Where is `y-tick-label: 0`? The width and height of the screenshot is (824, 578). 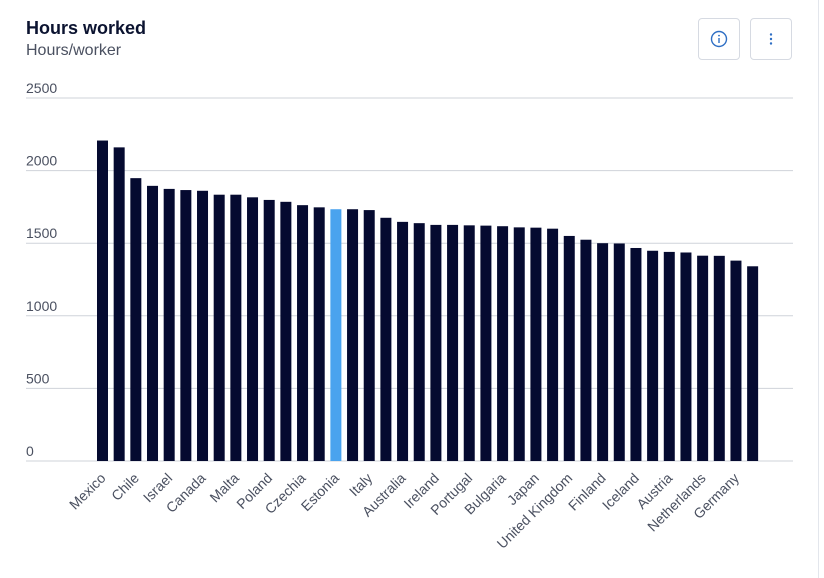 y-tick-label: 0 is located at coordinates (30, 451).